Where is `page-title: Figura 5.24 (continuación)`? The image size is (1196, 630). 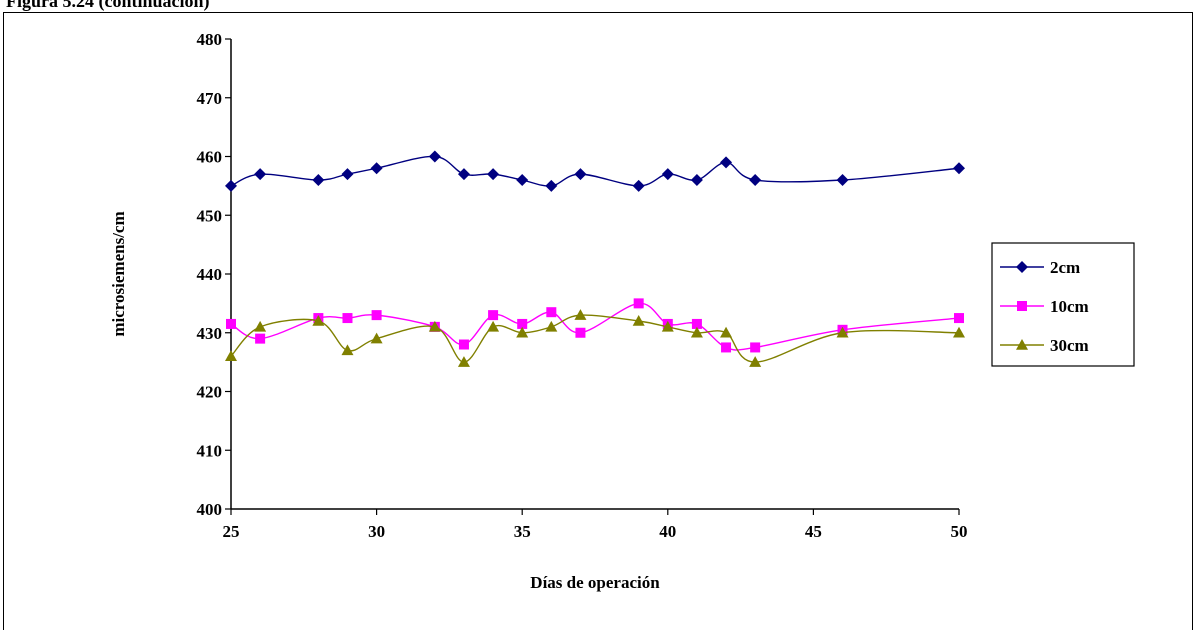
page-title: Figura 5.24 (continuación) is located at coordinates (108, 5).